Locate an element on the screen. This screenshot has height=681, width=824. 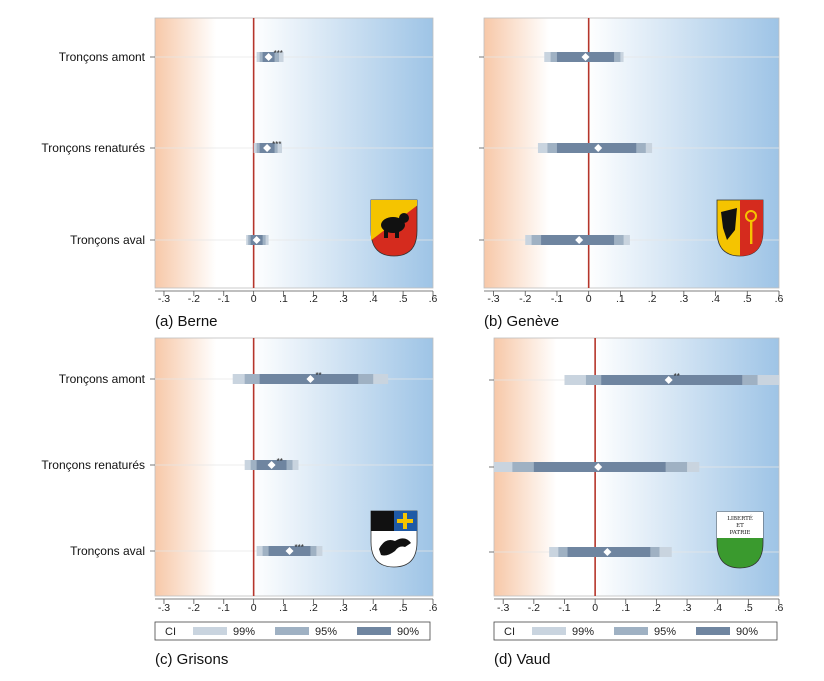
shield-top-white is located at coordinates (740, 525).